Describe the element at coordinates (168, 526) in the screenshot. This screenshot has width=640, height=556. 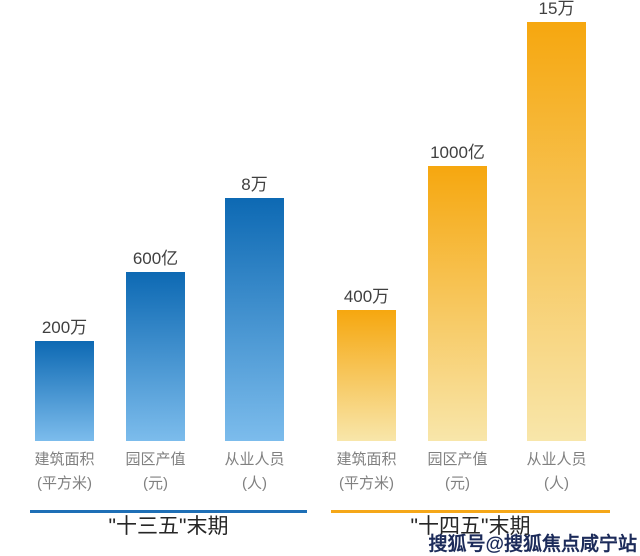
I see `group-title: "十三五"末期` at that location.